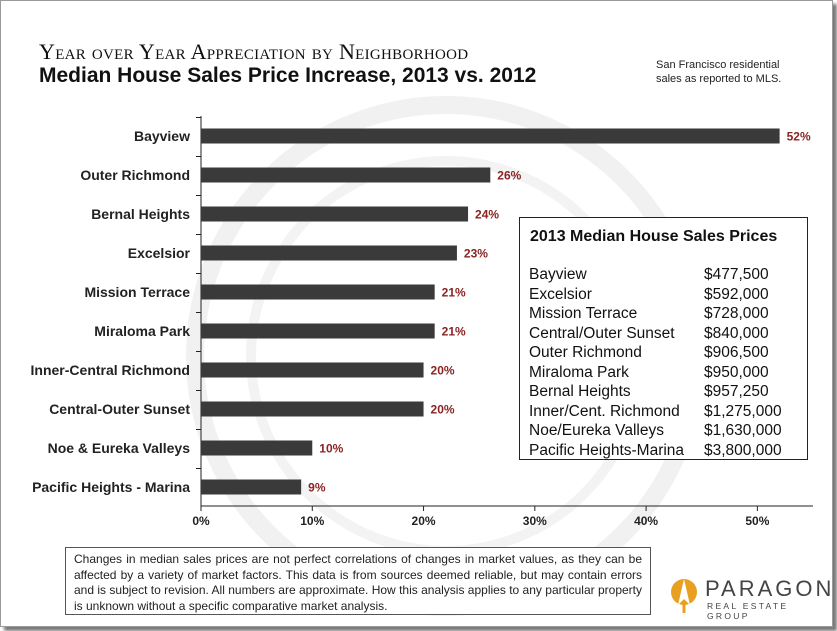 Image resolution: width=837 pixels, height=631 pixels. I want to click on price-row-value: $592,000, so click(736, 294).